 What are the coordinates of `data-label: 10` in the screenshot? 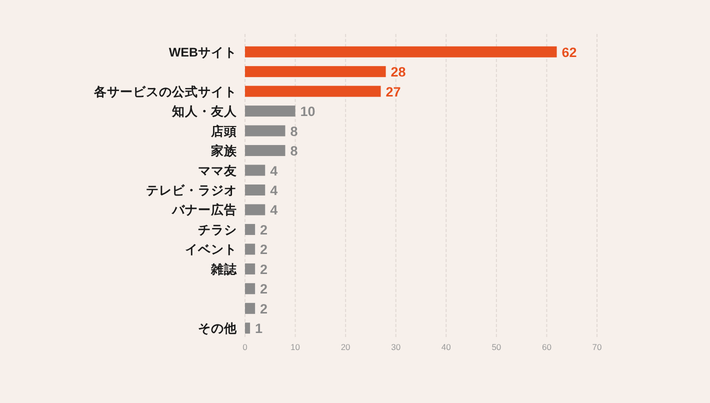 It's located at (308, 112).